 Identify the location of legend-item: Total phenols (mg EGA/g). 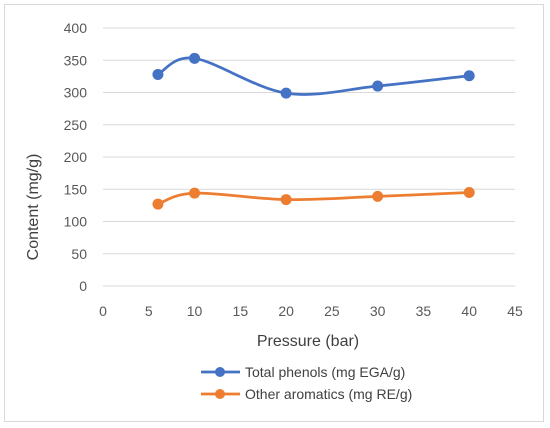
(303, 372).